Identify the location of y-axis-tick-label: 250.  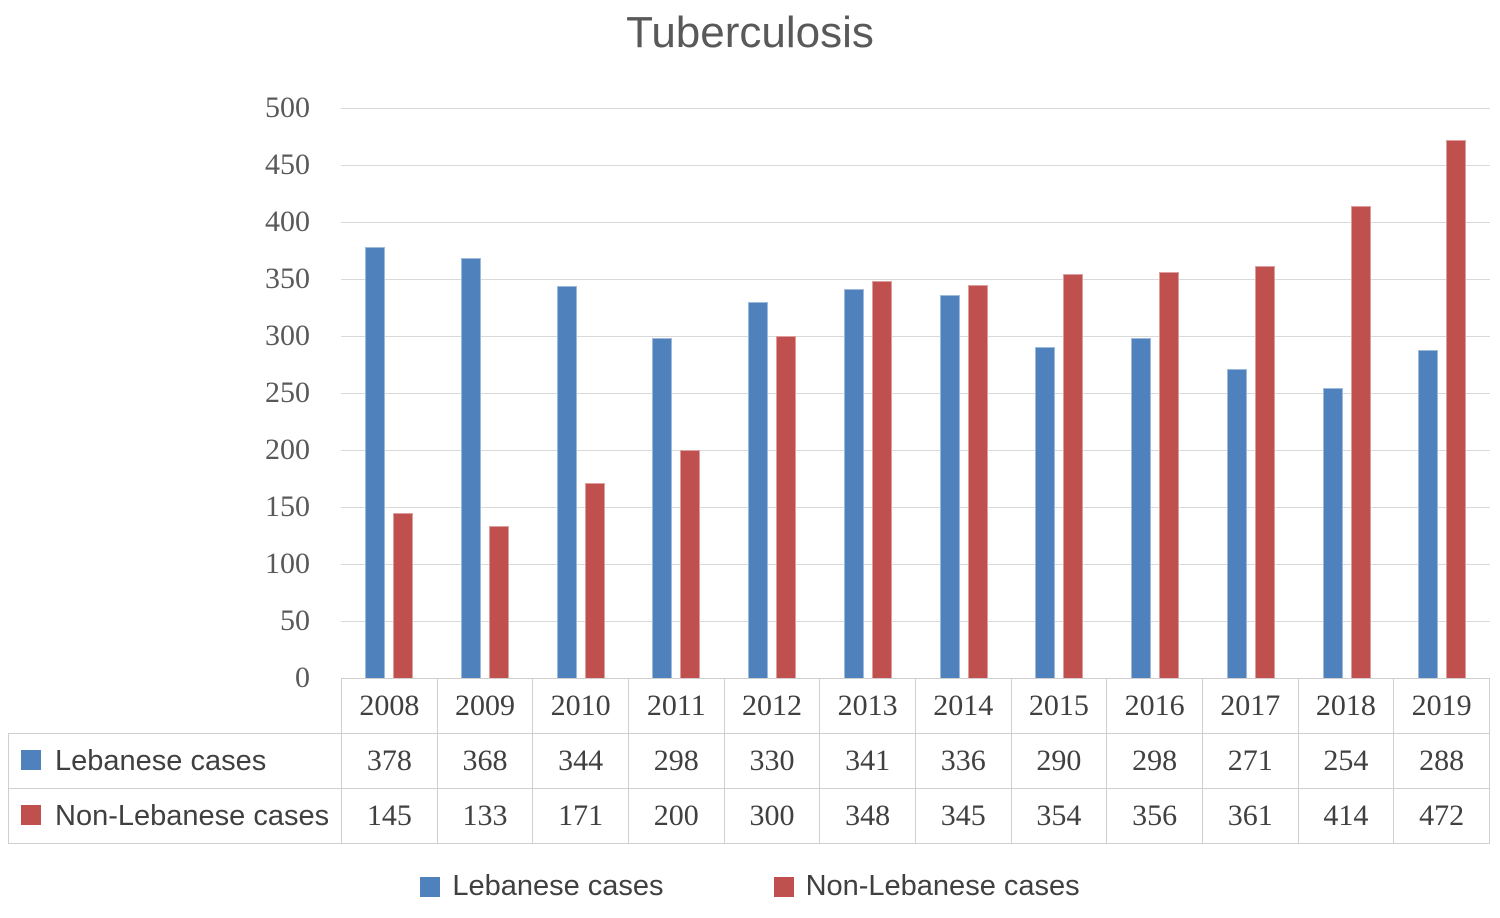
(287, 392).